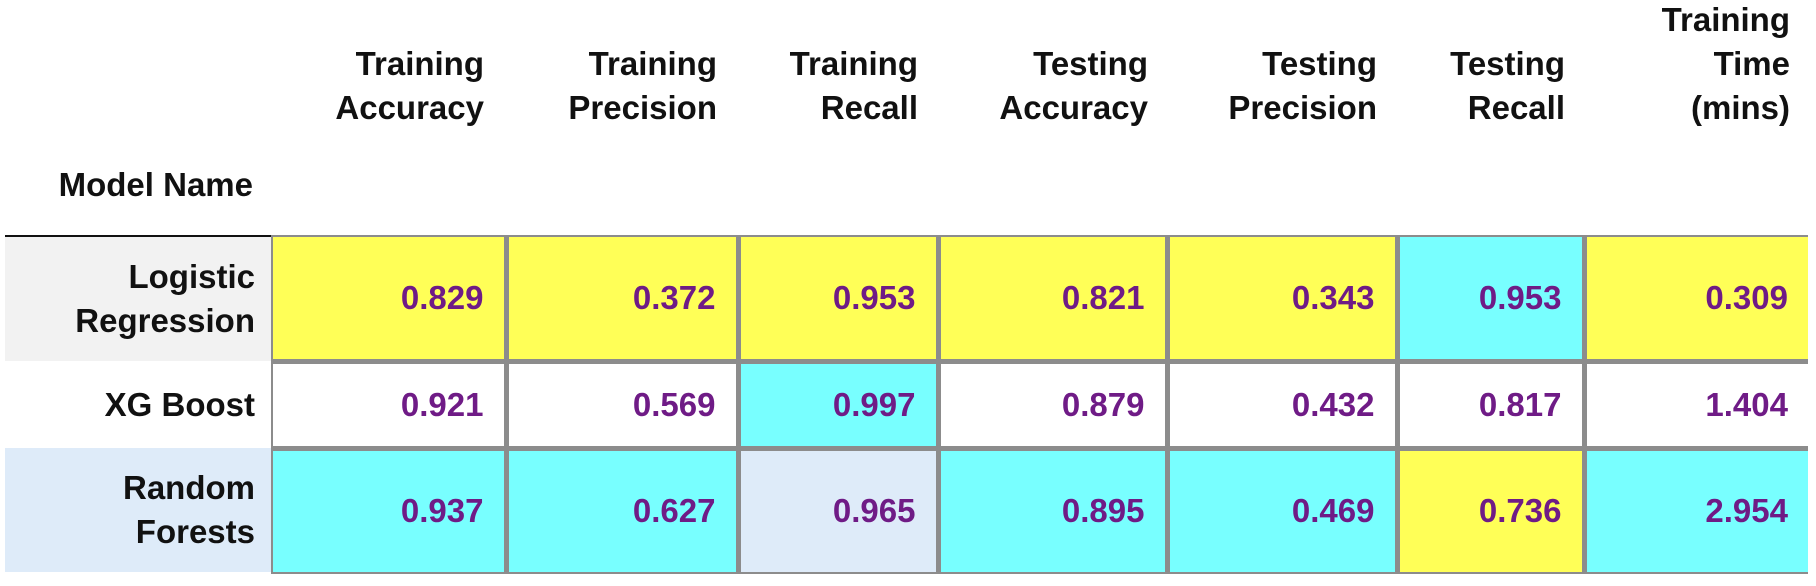 The image size is (1816, 586). Describe the element at coordinates (139, 236) in the screenshot. I see `index-rule` at that location.